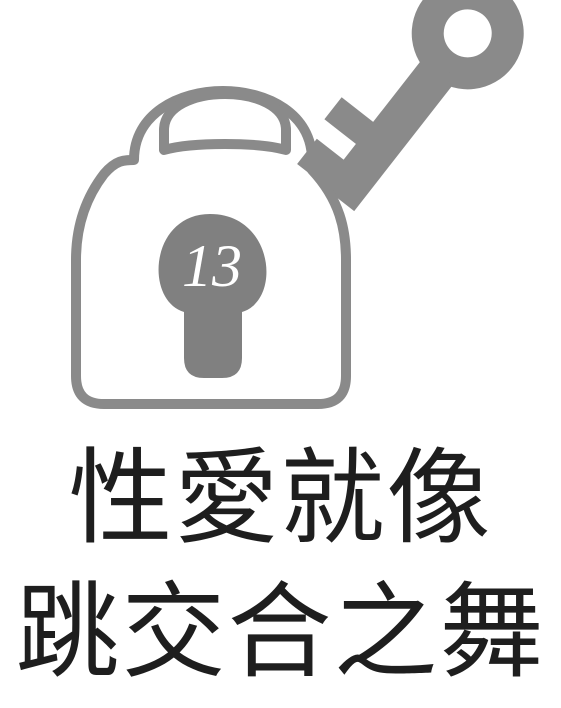  I want to click on title-line-1: 性愛就像, so click(280, 498).